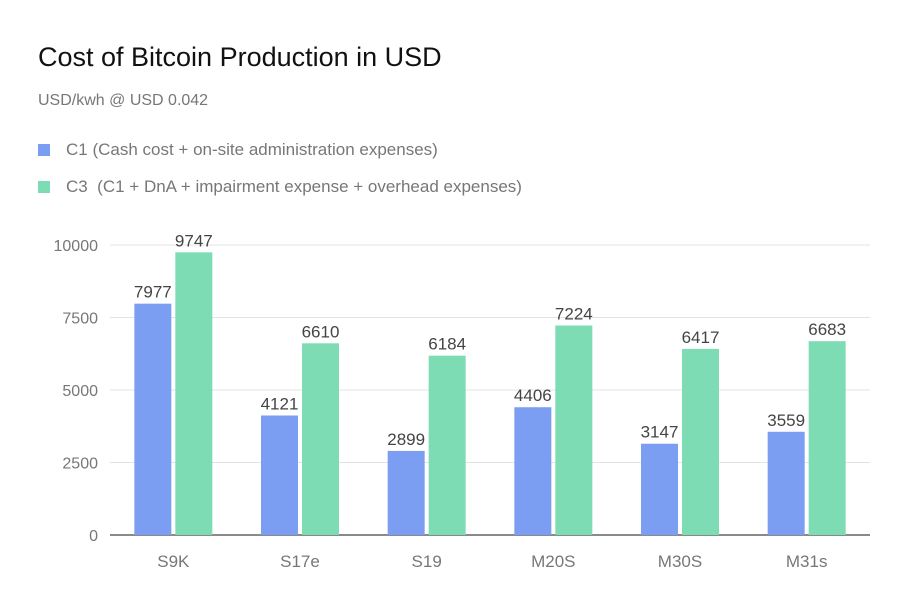 Image resolution: width=910 pixels, height=611 pixels. What do you see at coordinates (533, 395) in the screenshot?
I see `data-label: 4406` at bounding box center [533, 395].